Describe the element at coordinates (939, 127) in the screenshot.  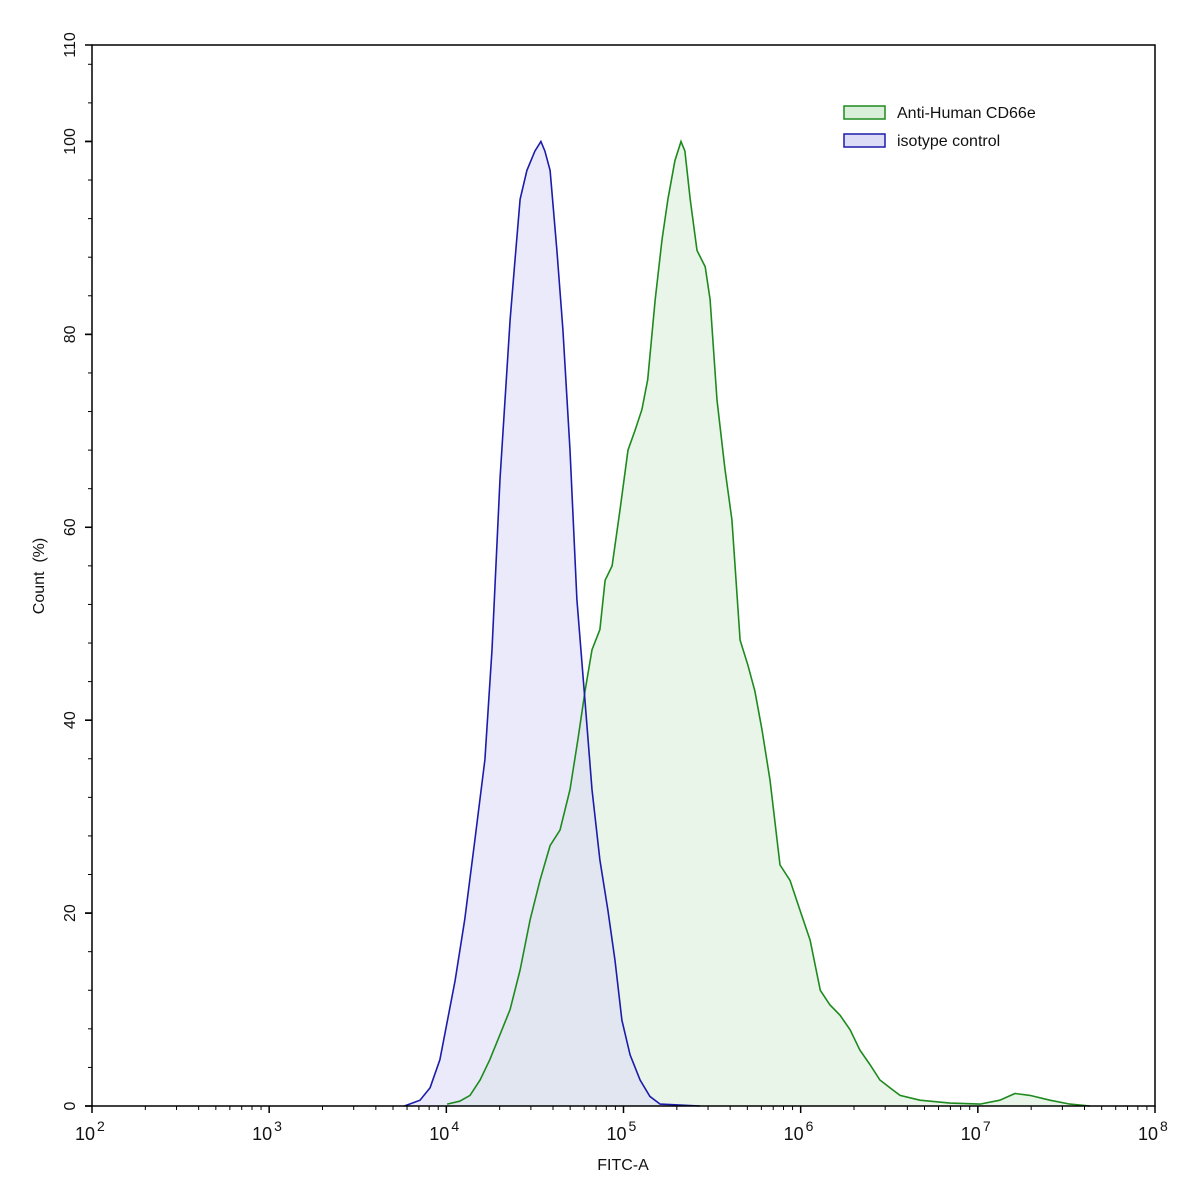
I see `legend: Anti-Human CD66e isotype control` at that location.